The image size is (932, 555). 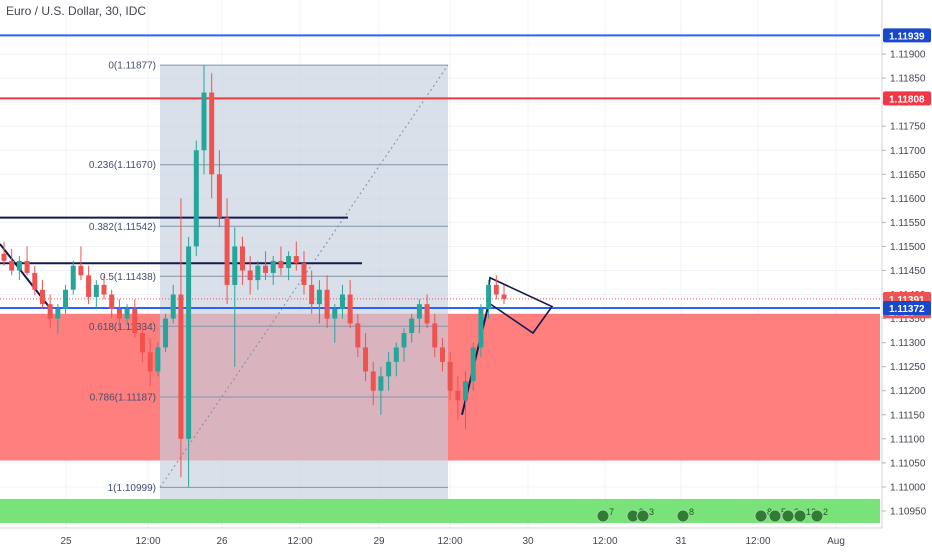 I want to click on price-tick-label: 1.11150, so click(x=907, y=415).